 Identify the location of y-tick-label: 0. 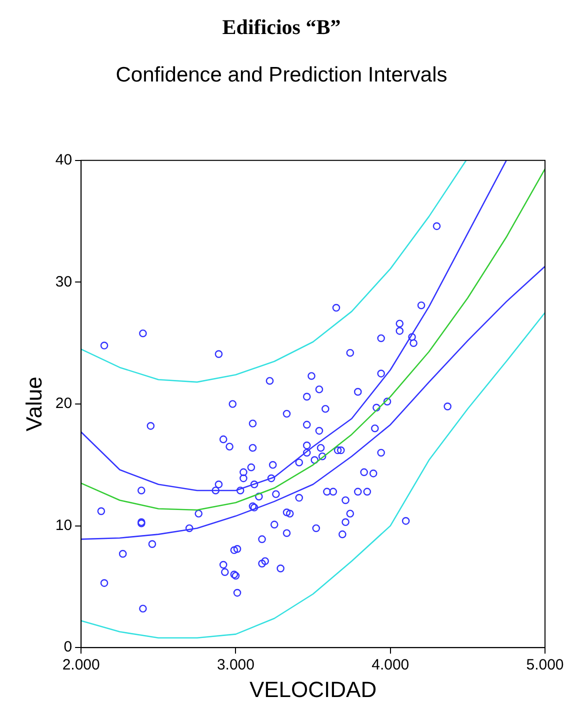
(68, 647).